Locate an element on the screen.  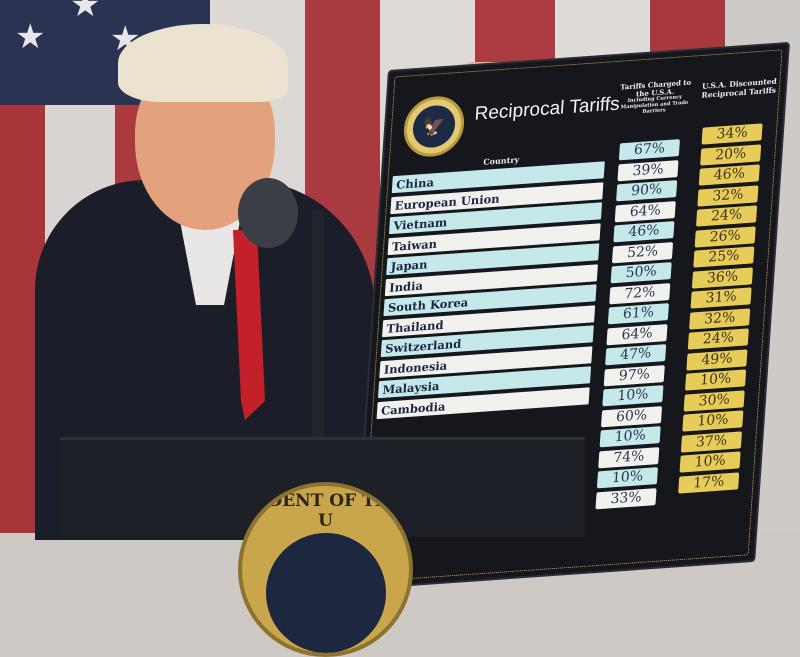
charged-tariff-cell: 90% is located at coordinates (647, 191).